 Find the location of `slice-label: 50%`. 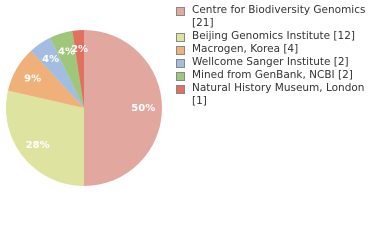

slice-label: 50% is located at coordinates (143, 108).